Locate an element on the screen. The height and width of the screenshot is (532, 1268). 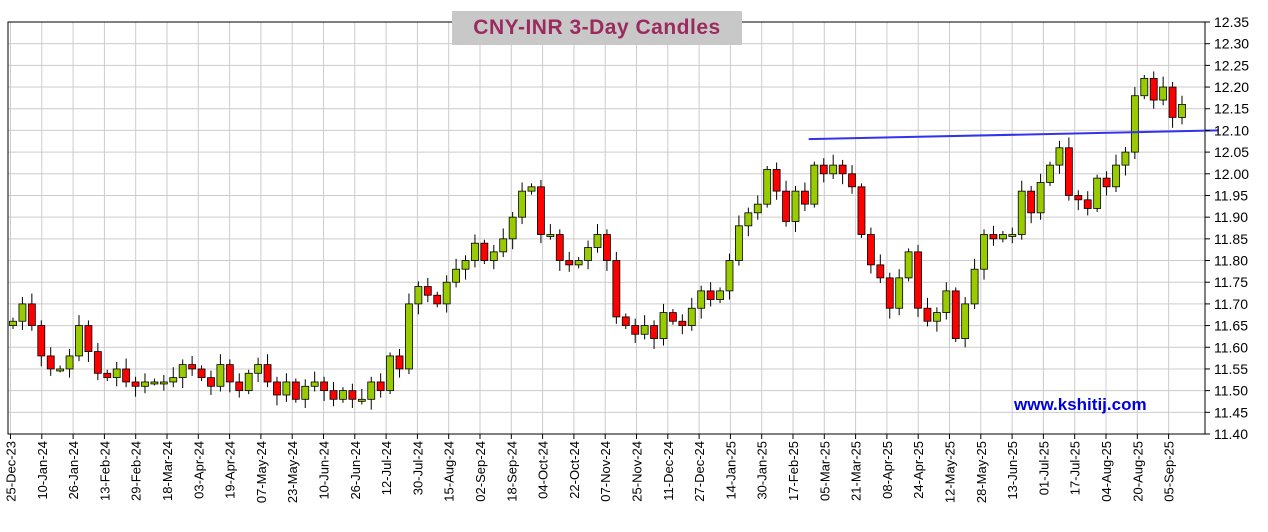
x-tick-label: 25-Dec-23 is located at coordinates (11, 471).